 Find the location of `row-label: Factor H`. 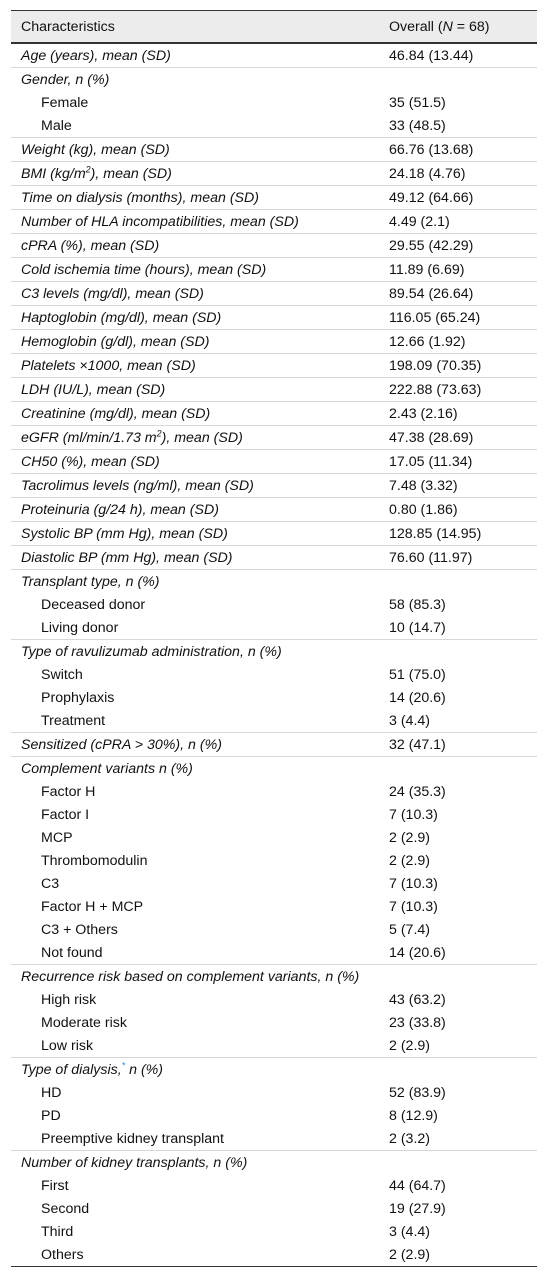

row-label: Factor H is located at coordinates (68, 791).